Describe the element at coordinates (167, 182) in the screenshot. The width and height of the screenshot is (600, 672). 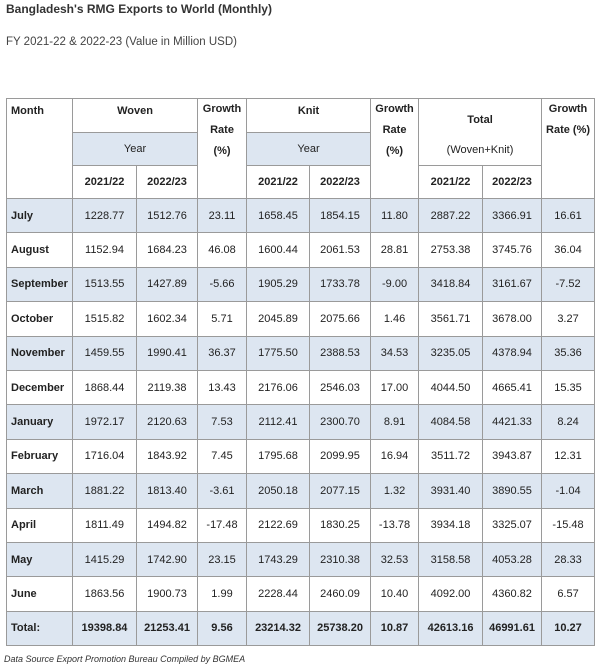
I see `year-cell: 2022/23` at that location.